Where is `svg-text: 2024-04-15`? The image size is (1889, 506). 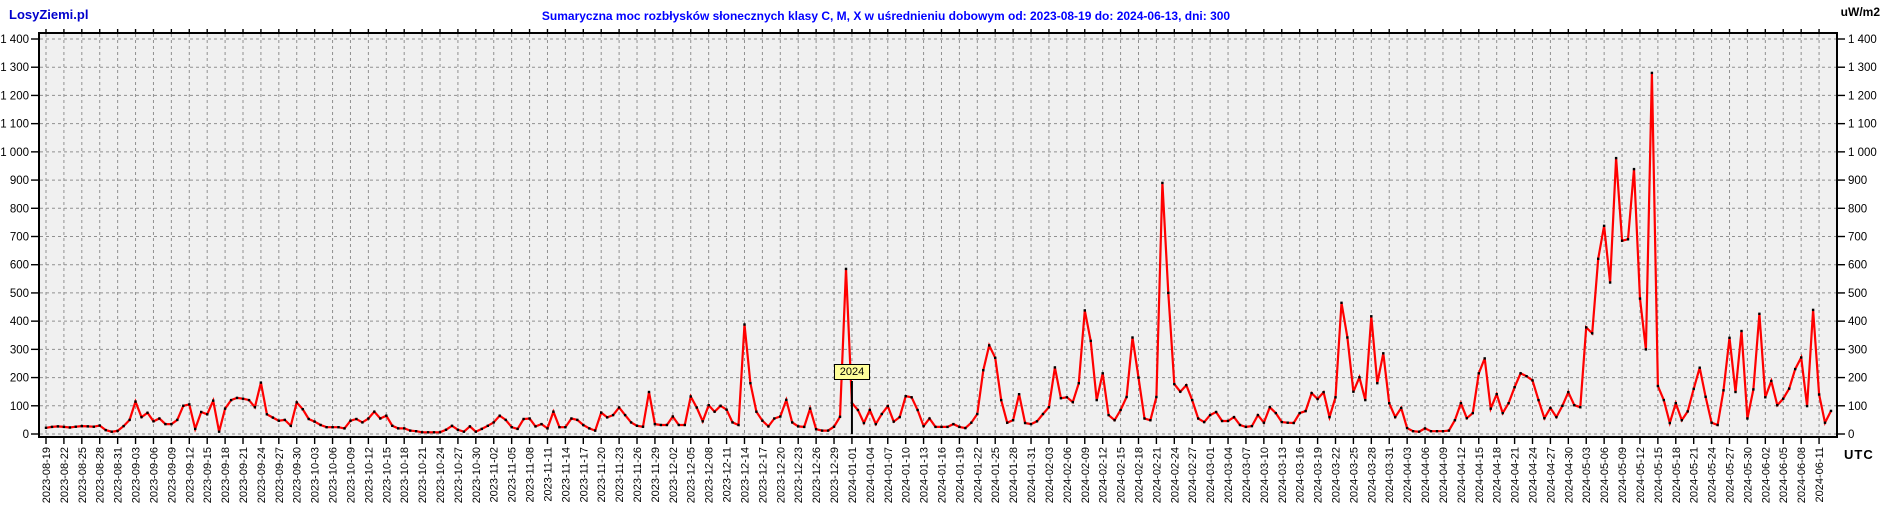
svg-text: 2024-04-15 is located at coordinates (1480, 475).